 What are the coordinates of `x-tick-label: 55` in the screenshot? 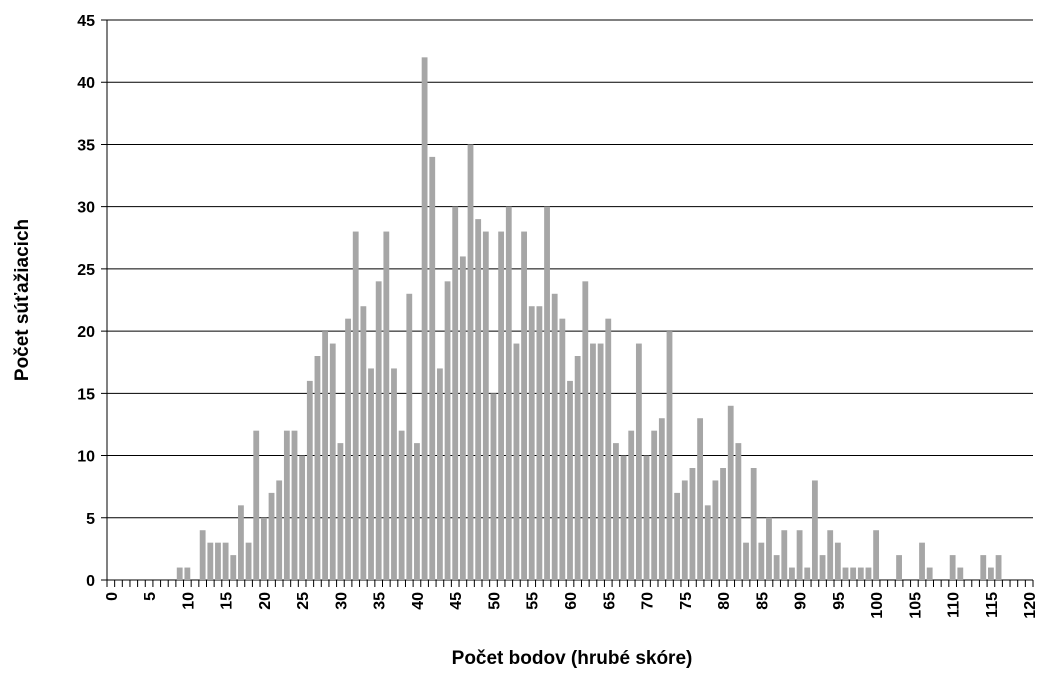 It's located at (533, 601).